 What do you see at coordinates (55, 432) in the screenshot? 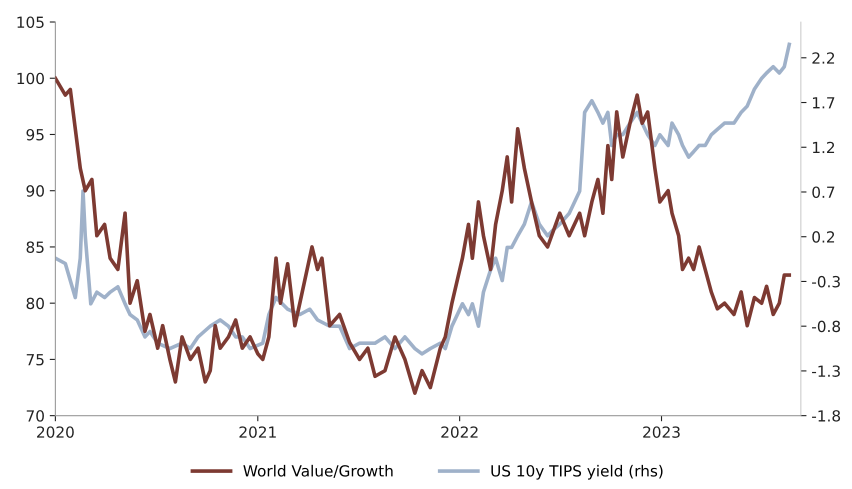
I see `x-tick-label: 2020` at bounding box center [55, 432].